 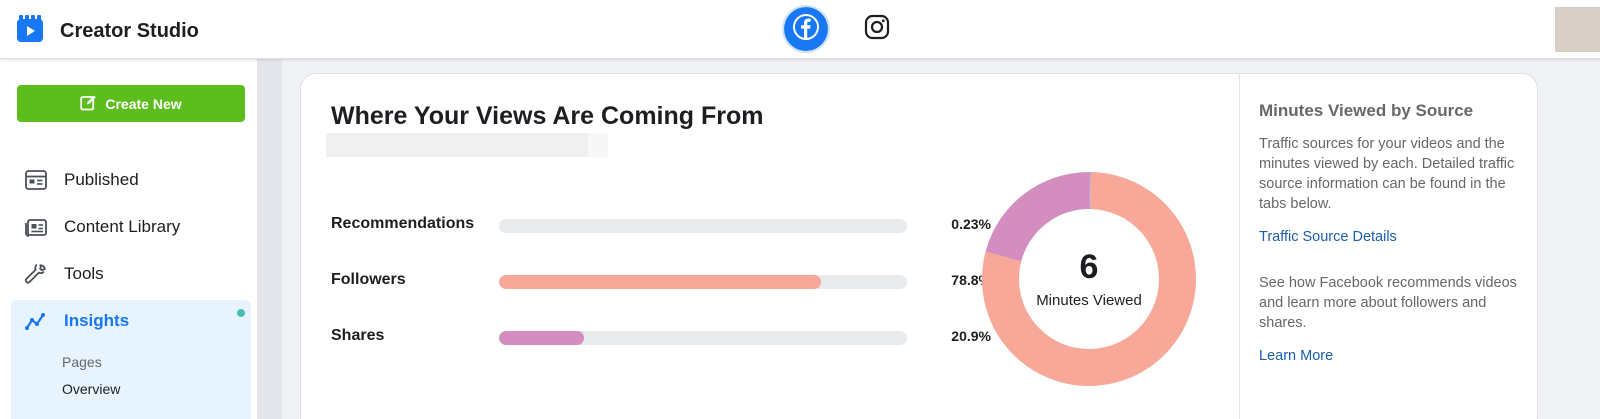 What do you see at coordinates (131, 378) in the screenshot?
I see `insights-submenu: Pages Overview` at bounding box center [131, 378].